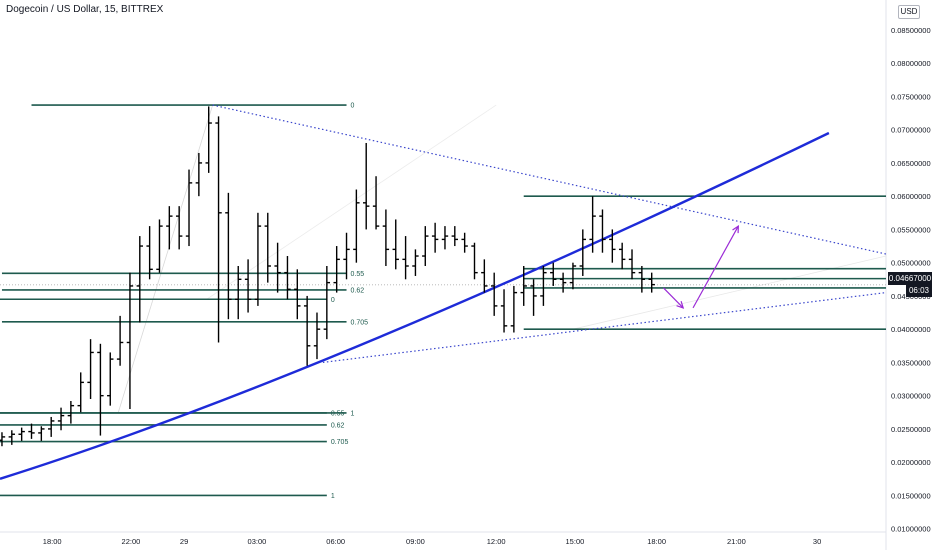 The height and width of the screenshot is (550, 932). I want to click on projection-arrow-down, so click(673, 298).